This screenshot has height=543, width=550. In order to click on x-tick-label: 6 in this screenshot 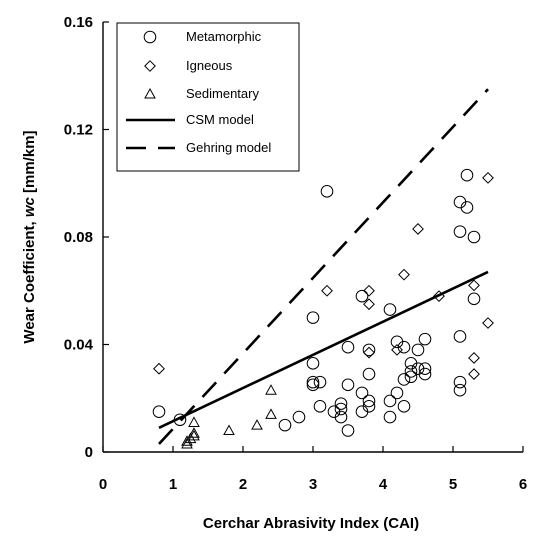, I will do `click(523, 484)`.